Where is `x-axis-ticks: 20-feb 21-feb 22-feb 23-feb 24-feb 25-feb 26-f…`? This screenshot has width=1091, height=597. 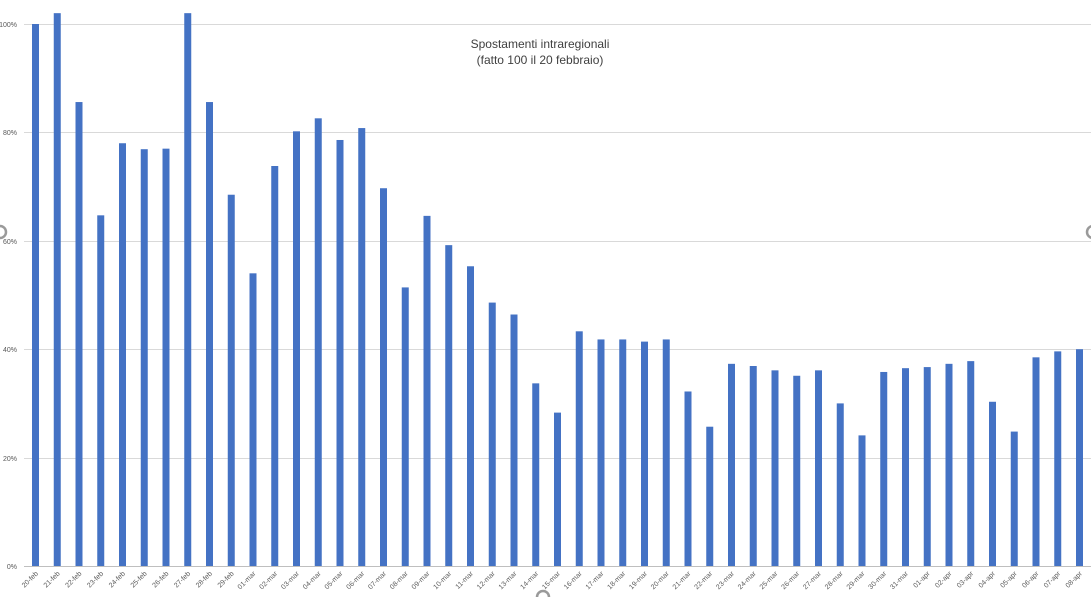
x-axis-ticks: 20-feb 21-feb 22-feb 23-feb 24-feb 25-feb 26-f… is located at coordinates (552, 580).